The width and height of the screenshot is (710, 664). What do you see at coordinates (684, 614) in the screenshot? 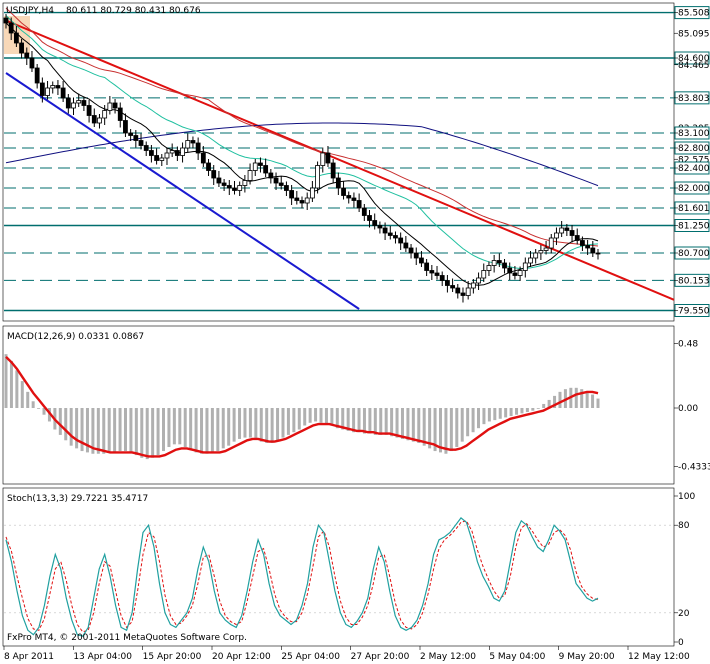
I see `stoch-tick-label: 20` at bounding box center [684, 614].